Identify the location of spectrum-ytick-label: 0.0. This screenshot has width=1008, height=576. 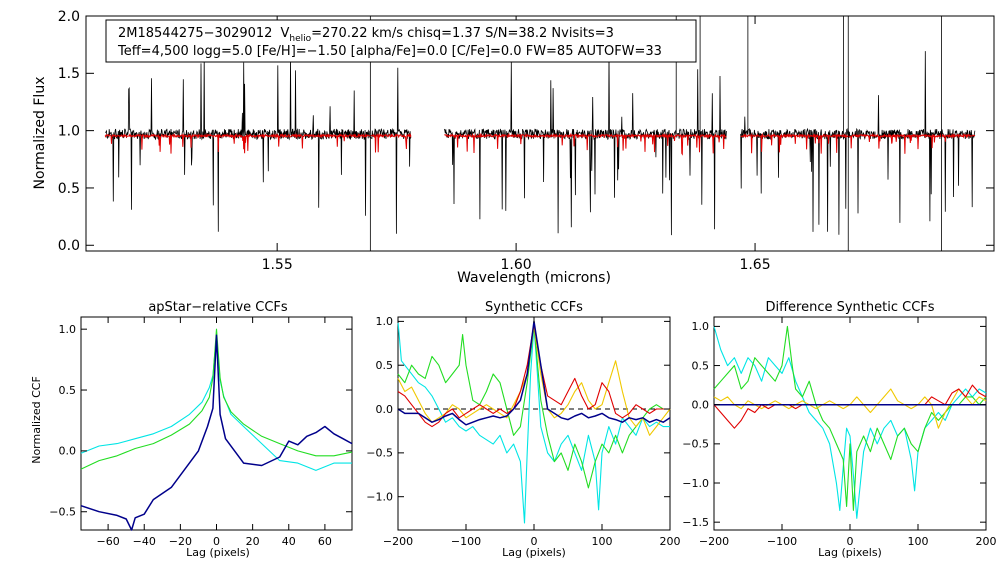
(69, 246).